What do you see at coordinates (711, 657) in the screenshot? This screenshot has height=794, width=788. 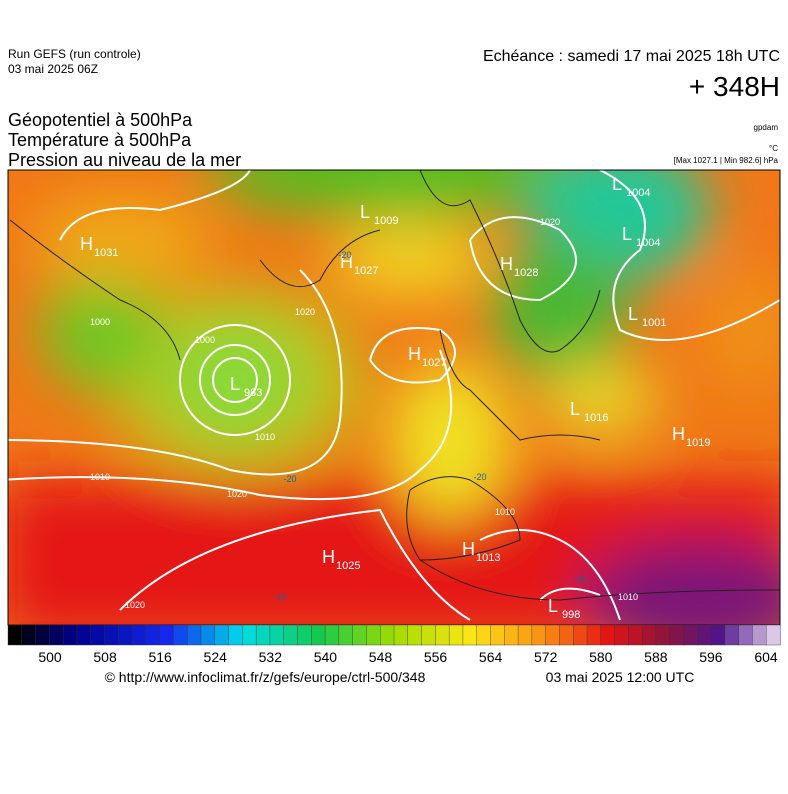 I see `colorbar-label: 596` at bounding box center [711, 657].